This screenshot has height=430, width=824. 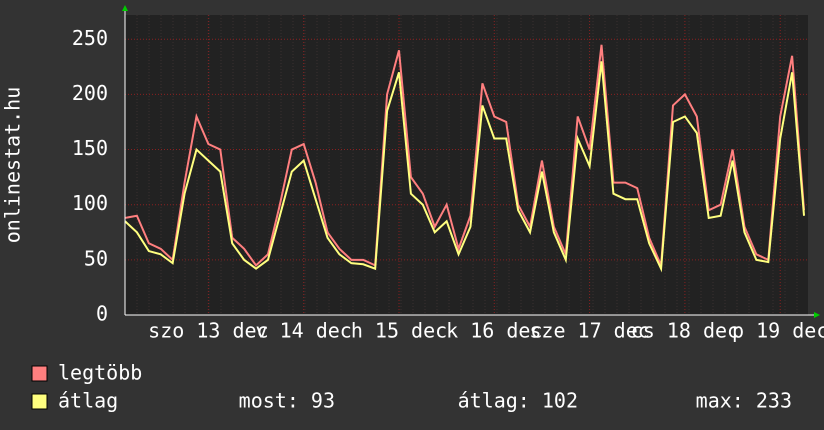 I want to click on y-tick-label: 150, so click(x=90, y=148).